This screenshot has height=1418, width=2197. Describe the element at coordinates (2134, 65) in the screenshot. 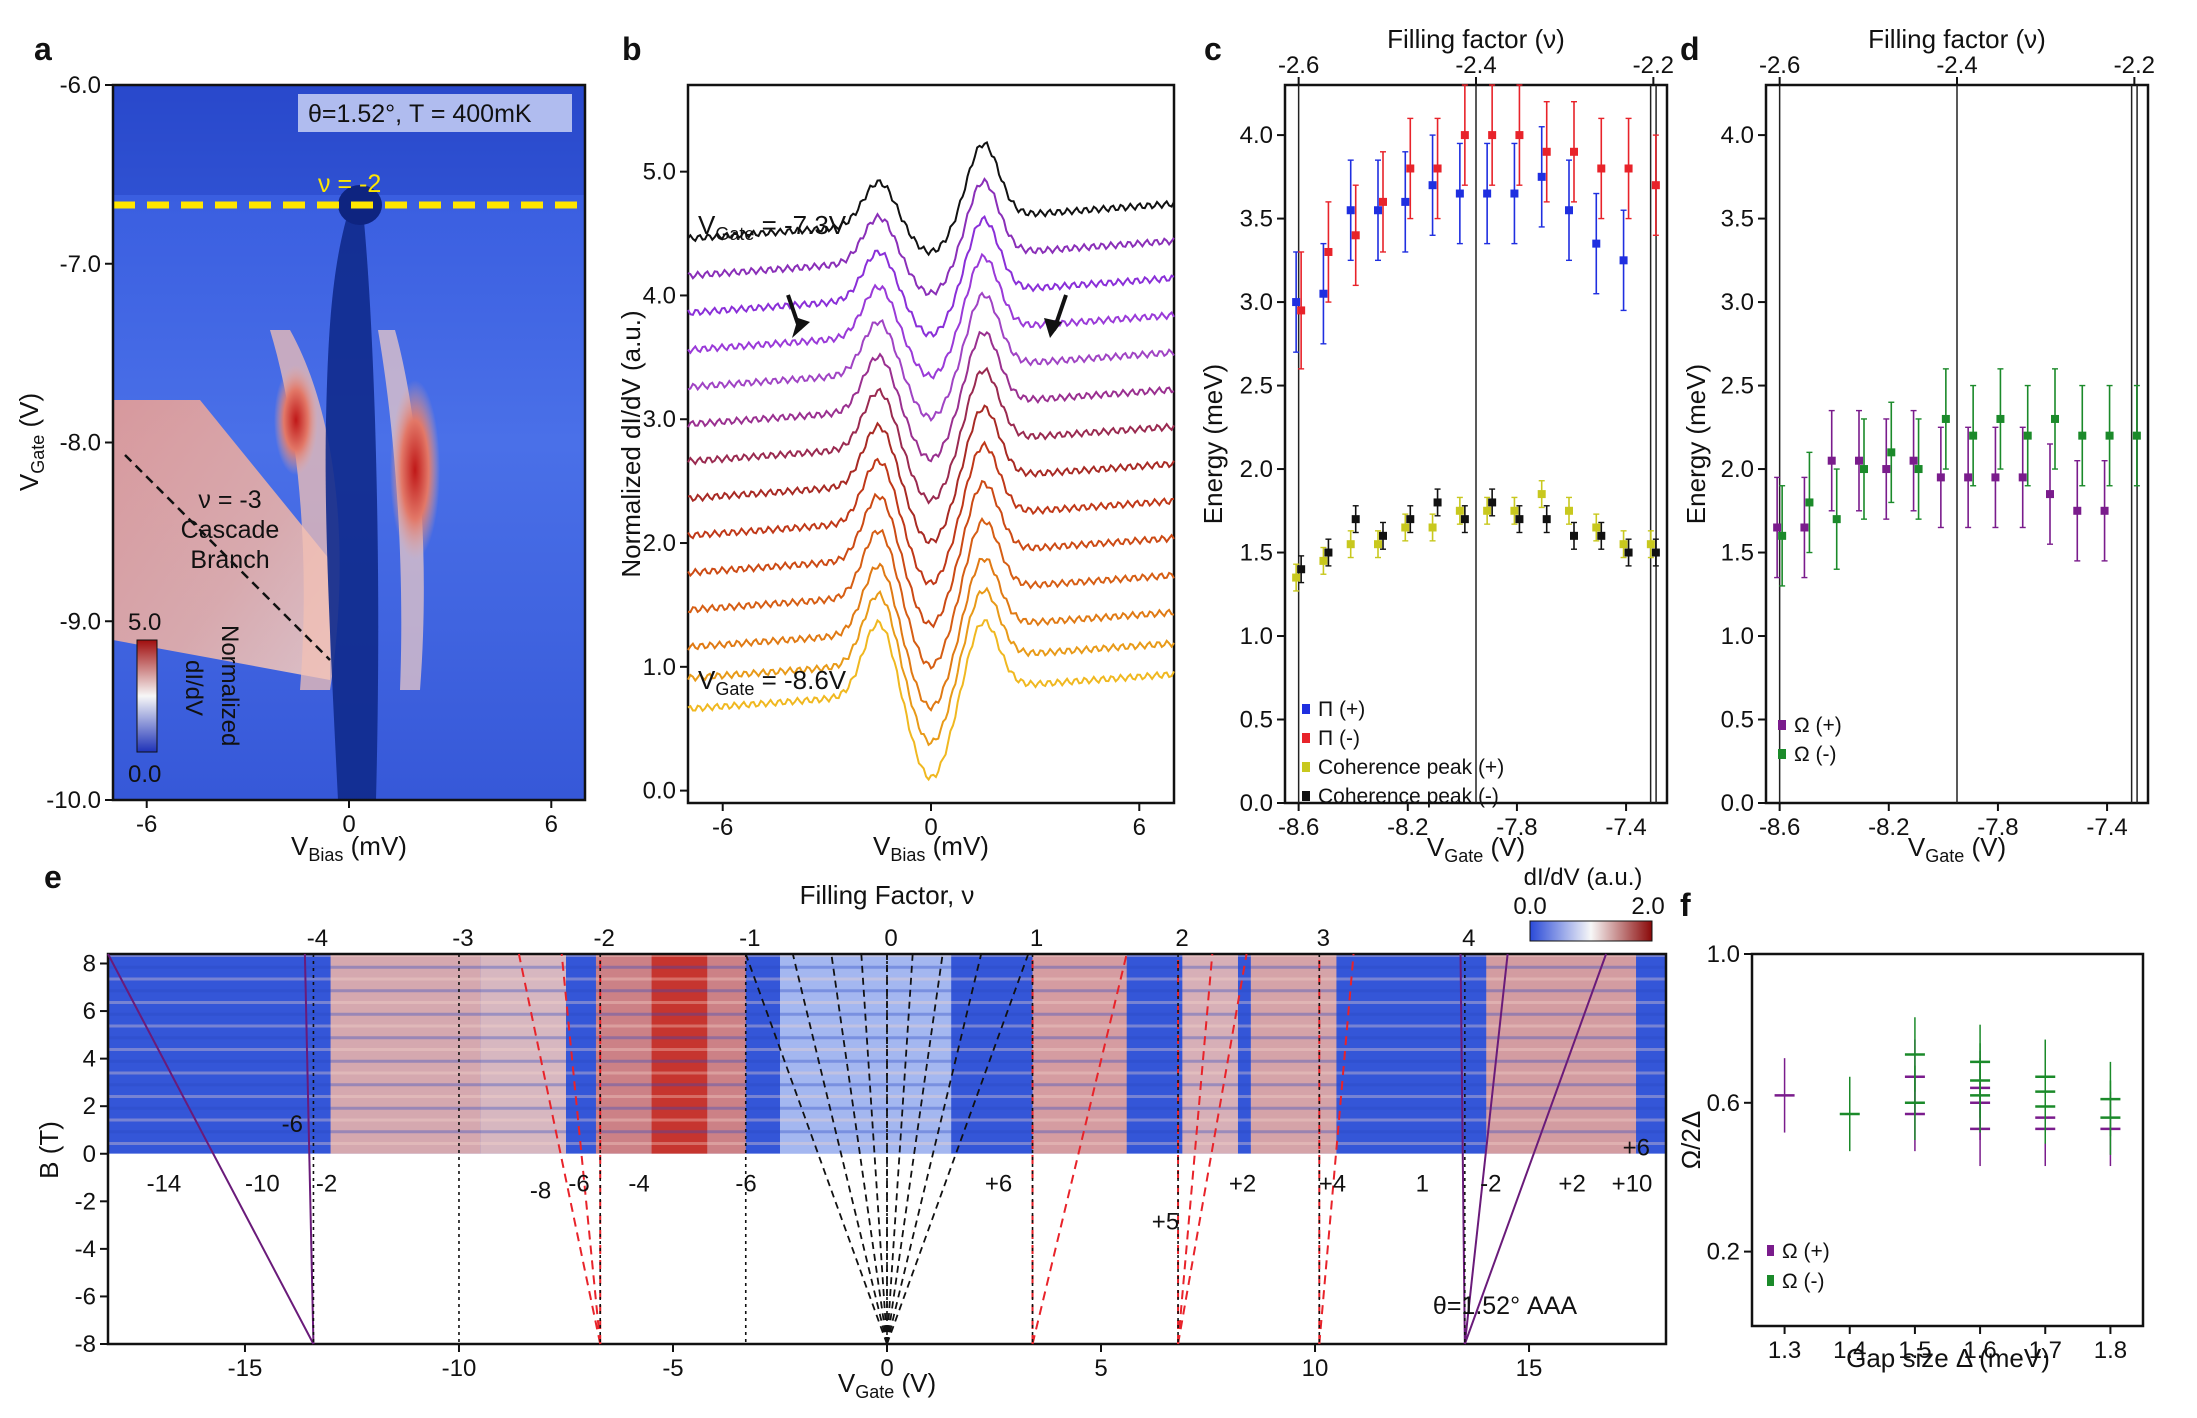

I see `top-tick-label: -2.2` at that location.